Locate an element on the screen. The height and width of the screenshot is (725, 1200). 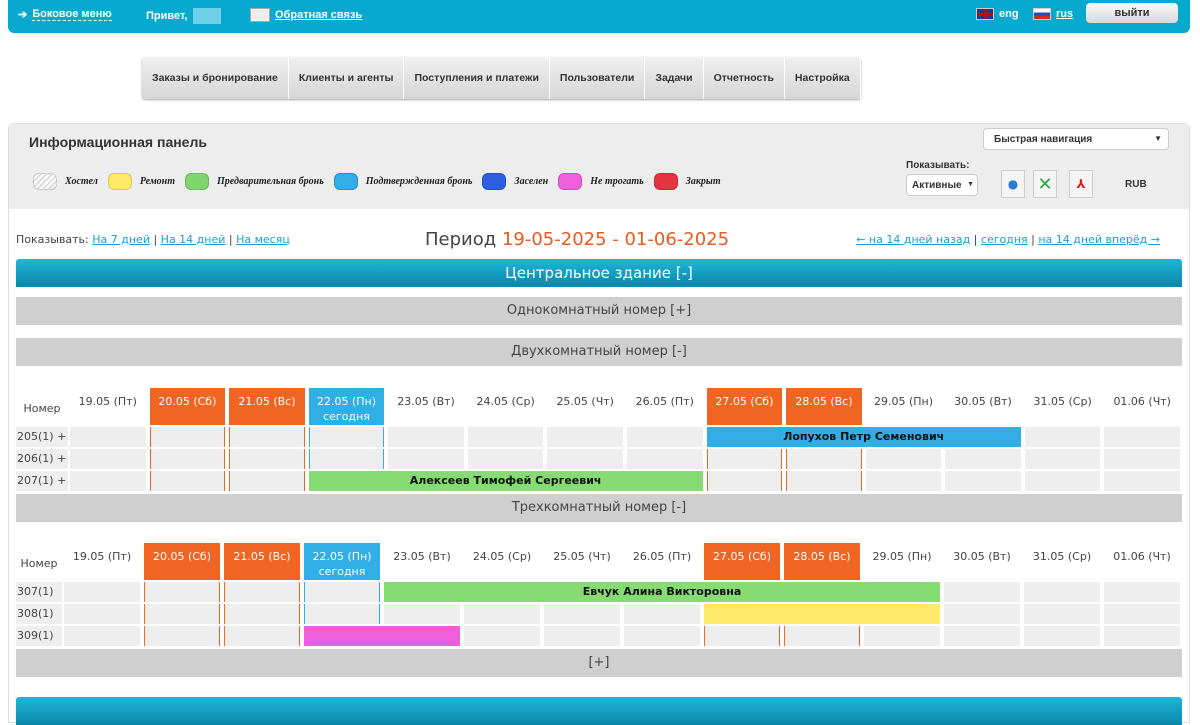
room-label: 206(1) + is located at coordinates (42, 459).